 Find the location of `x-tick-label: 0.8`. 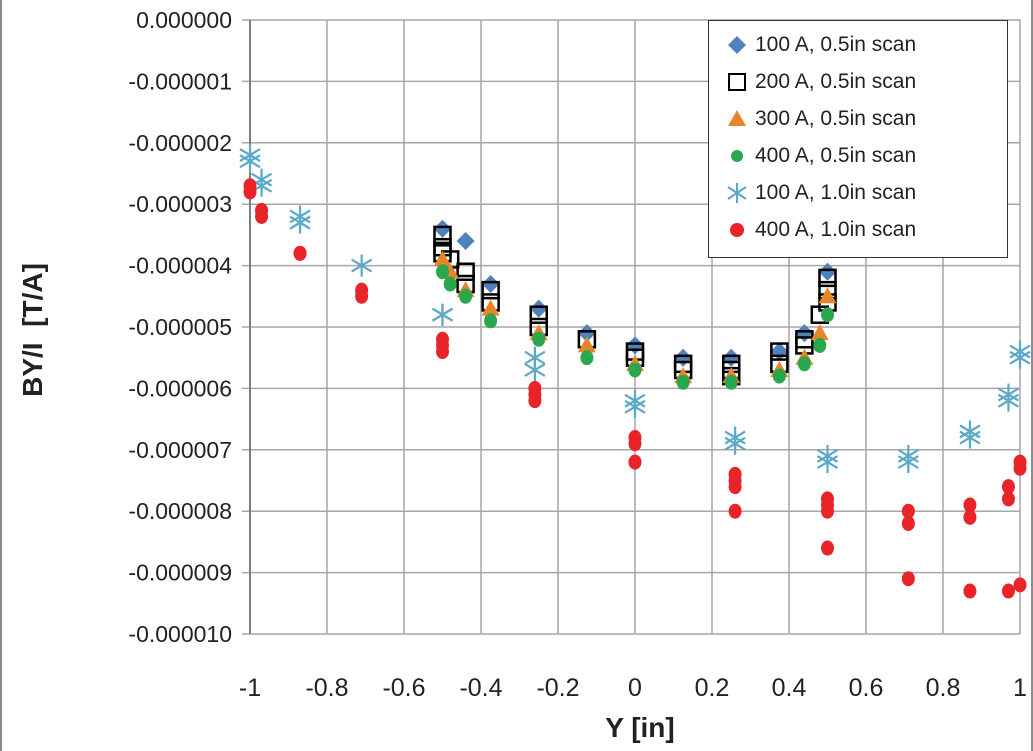

x-tick-label: 0.8 is located at coordinates (943, 688).